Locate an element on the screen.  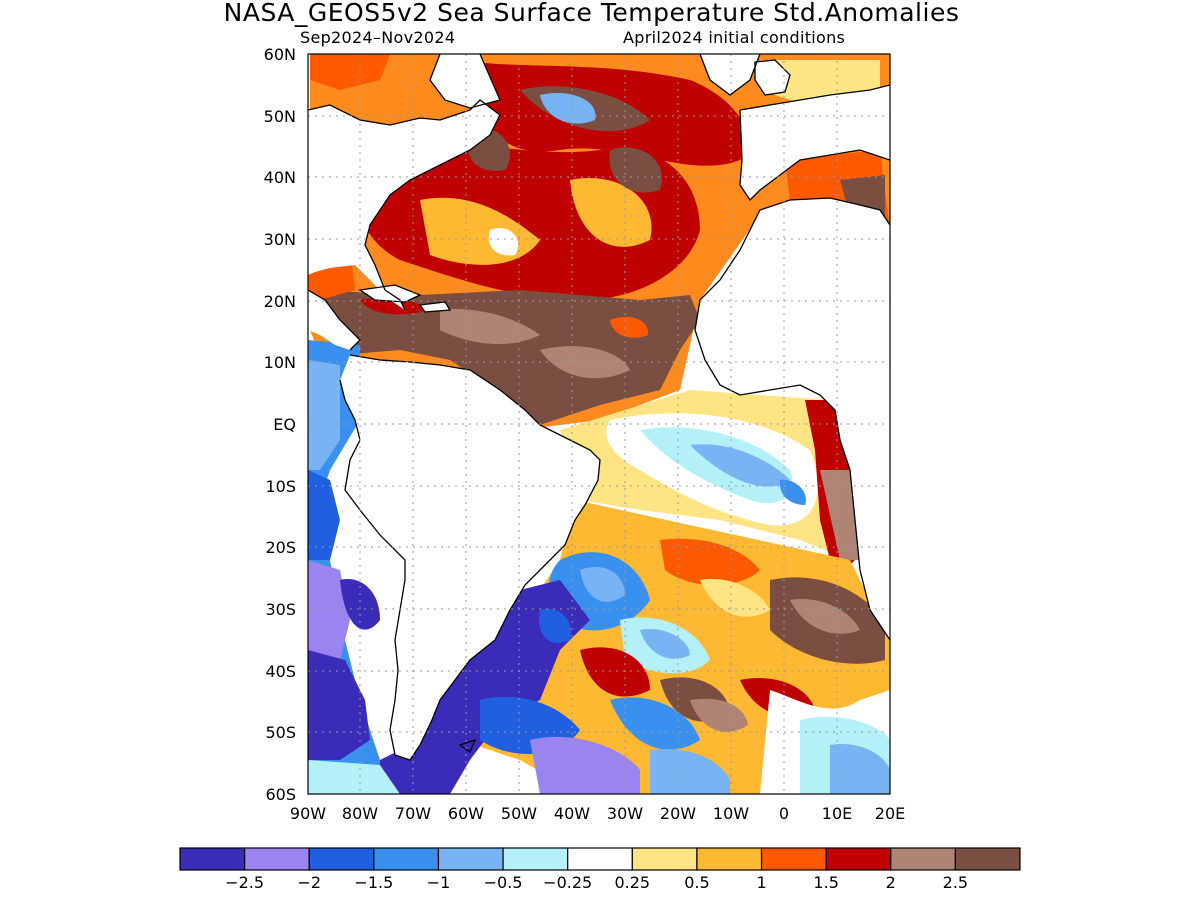
lat-label: 20N is located at coordinates (280, 301).